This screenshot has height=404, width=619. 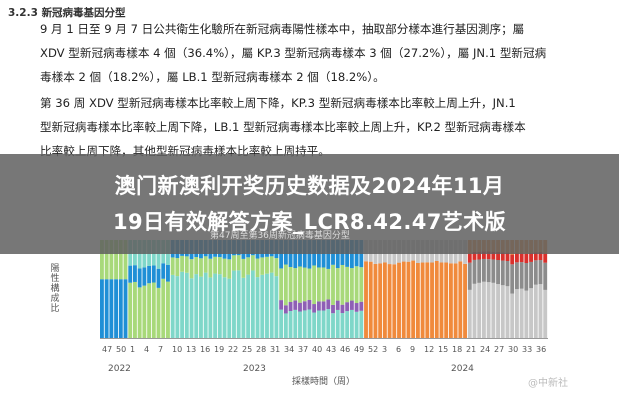 I want to click on x-tick-label: 37, so click(x=303, y=349).